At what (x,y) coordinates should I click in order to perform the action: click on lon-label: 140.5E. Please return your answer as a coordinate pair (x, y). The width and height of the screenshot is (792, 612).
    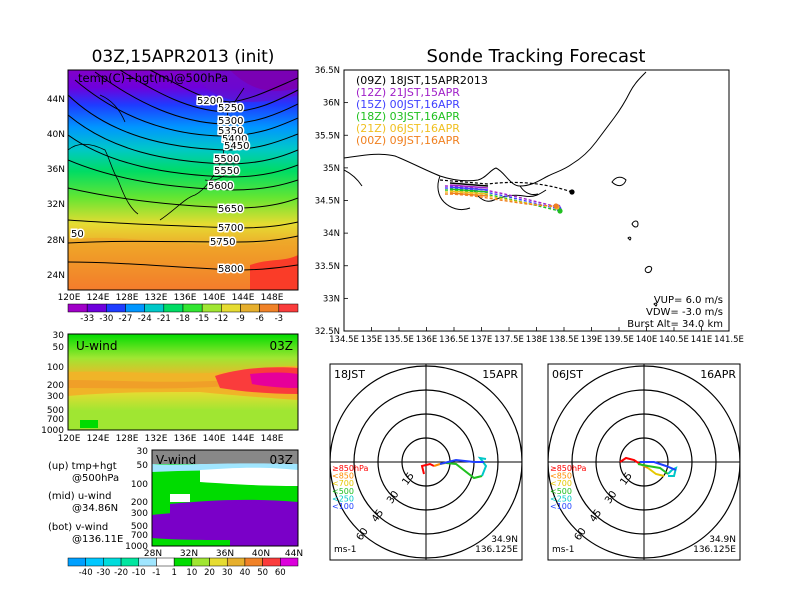
    Looking at the image, I should click on (674, 340).